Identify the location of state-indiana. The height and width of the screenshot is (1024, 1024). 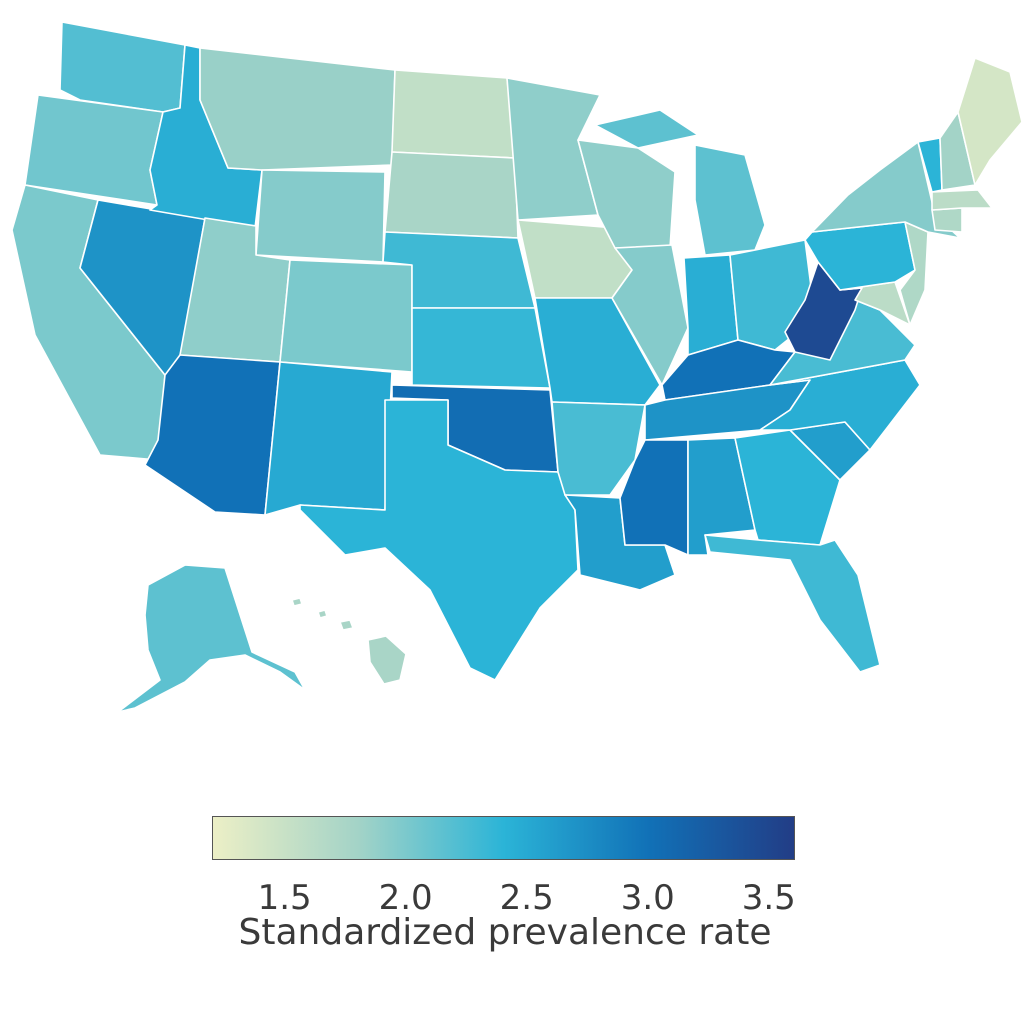
(711, 305).